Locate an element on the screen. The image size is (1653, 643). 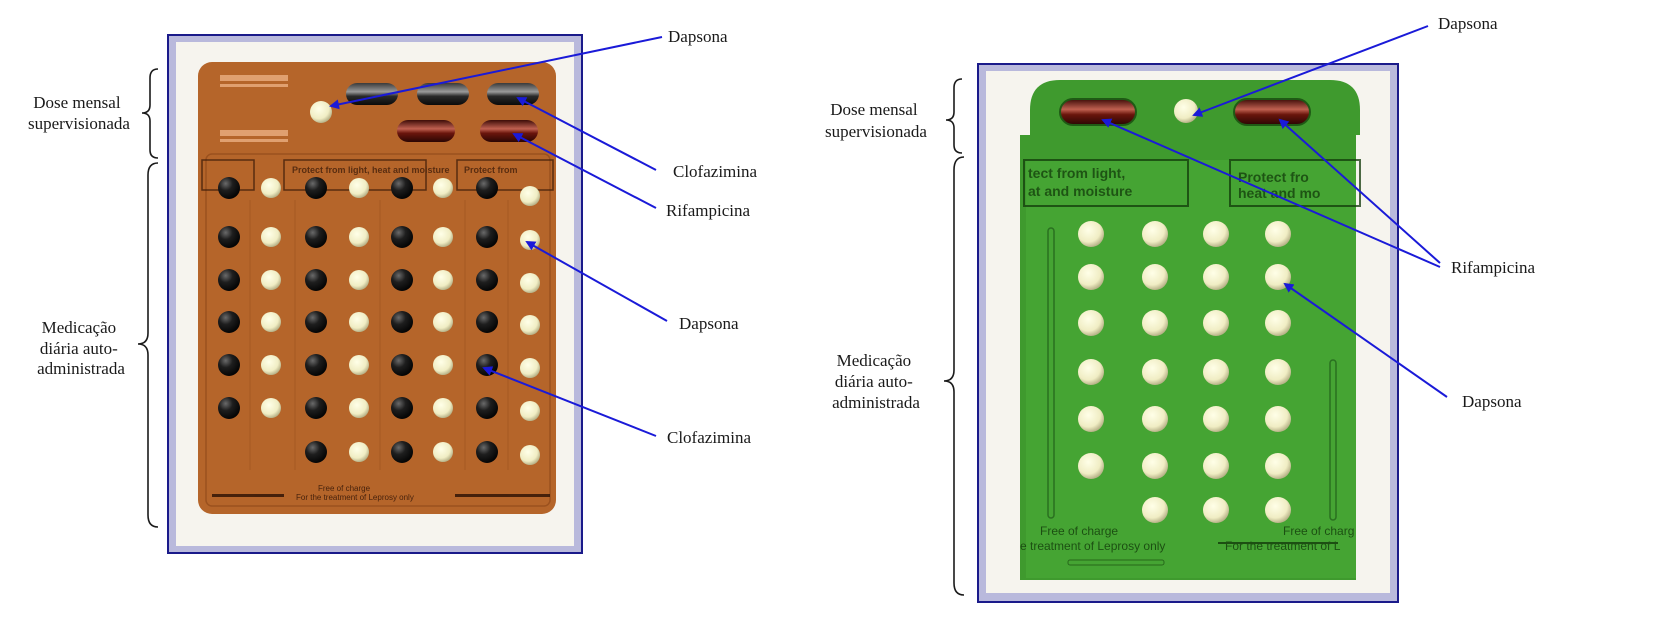
arrow-clofazimina-bottom is located at coordinates (569, 401).